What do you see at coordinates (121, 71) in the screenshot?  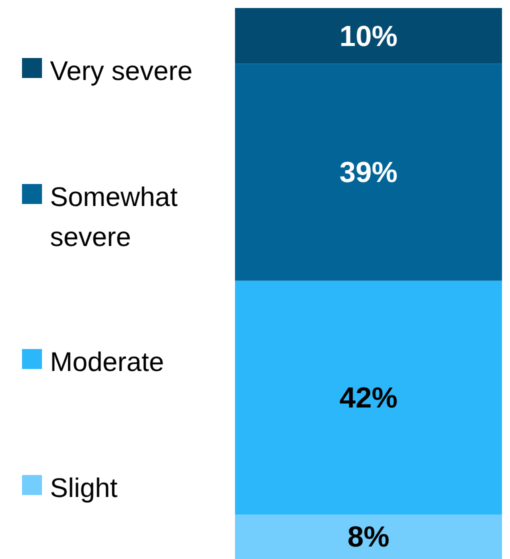 I see `legend-label: Very severe` at bounding box center [121, 71].